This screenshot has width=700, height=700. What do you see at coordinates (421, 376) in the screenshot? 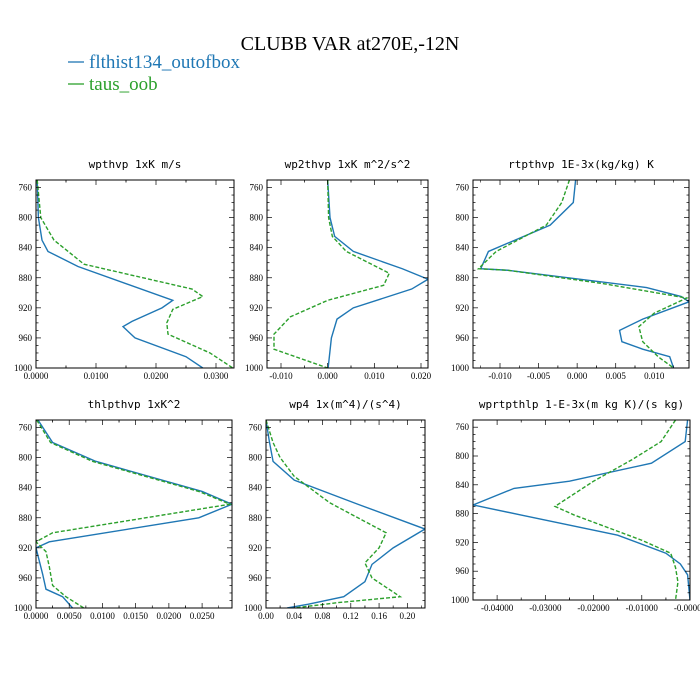
I see `x-tick-label: 0.020` at bounding box center [421, 376].